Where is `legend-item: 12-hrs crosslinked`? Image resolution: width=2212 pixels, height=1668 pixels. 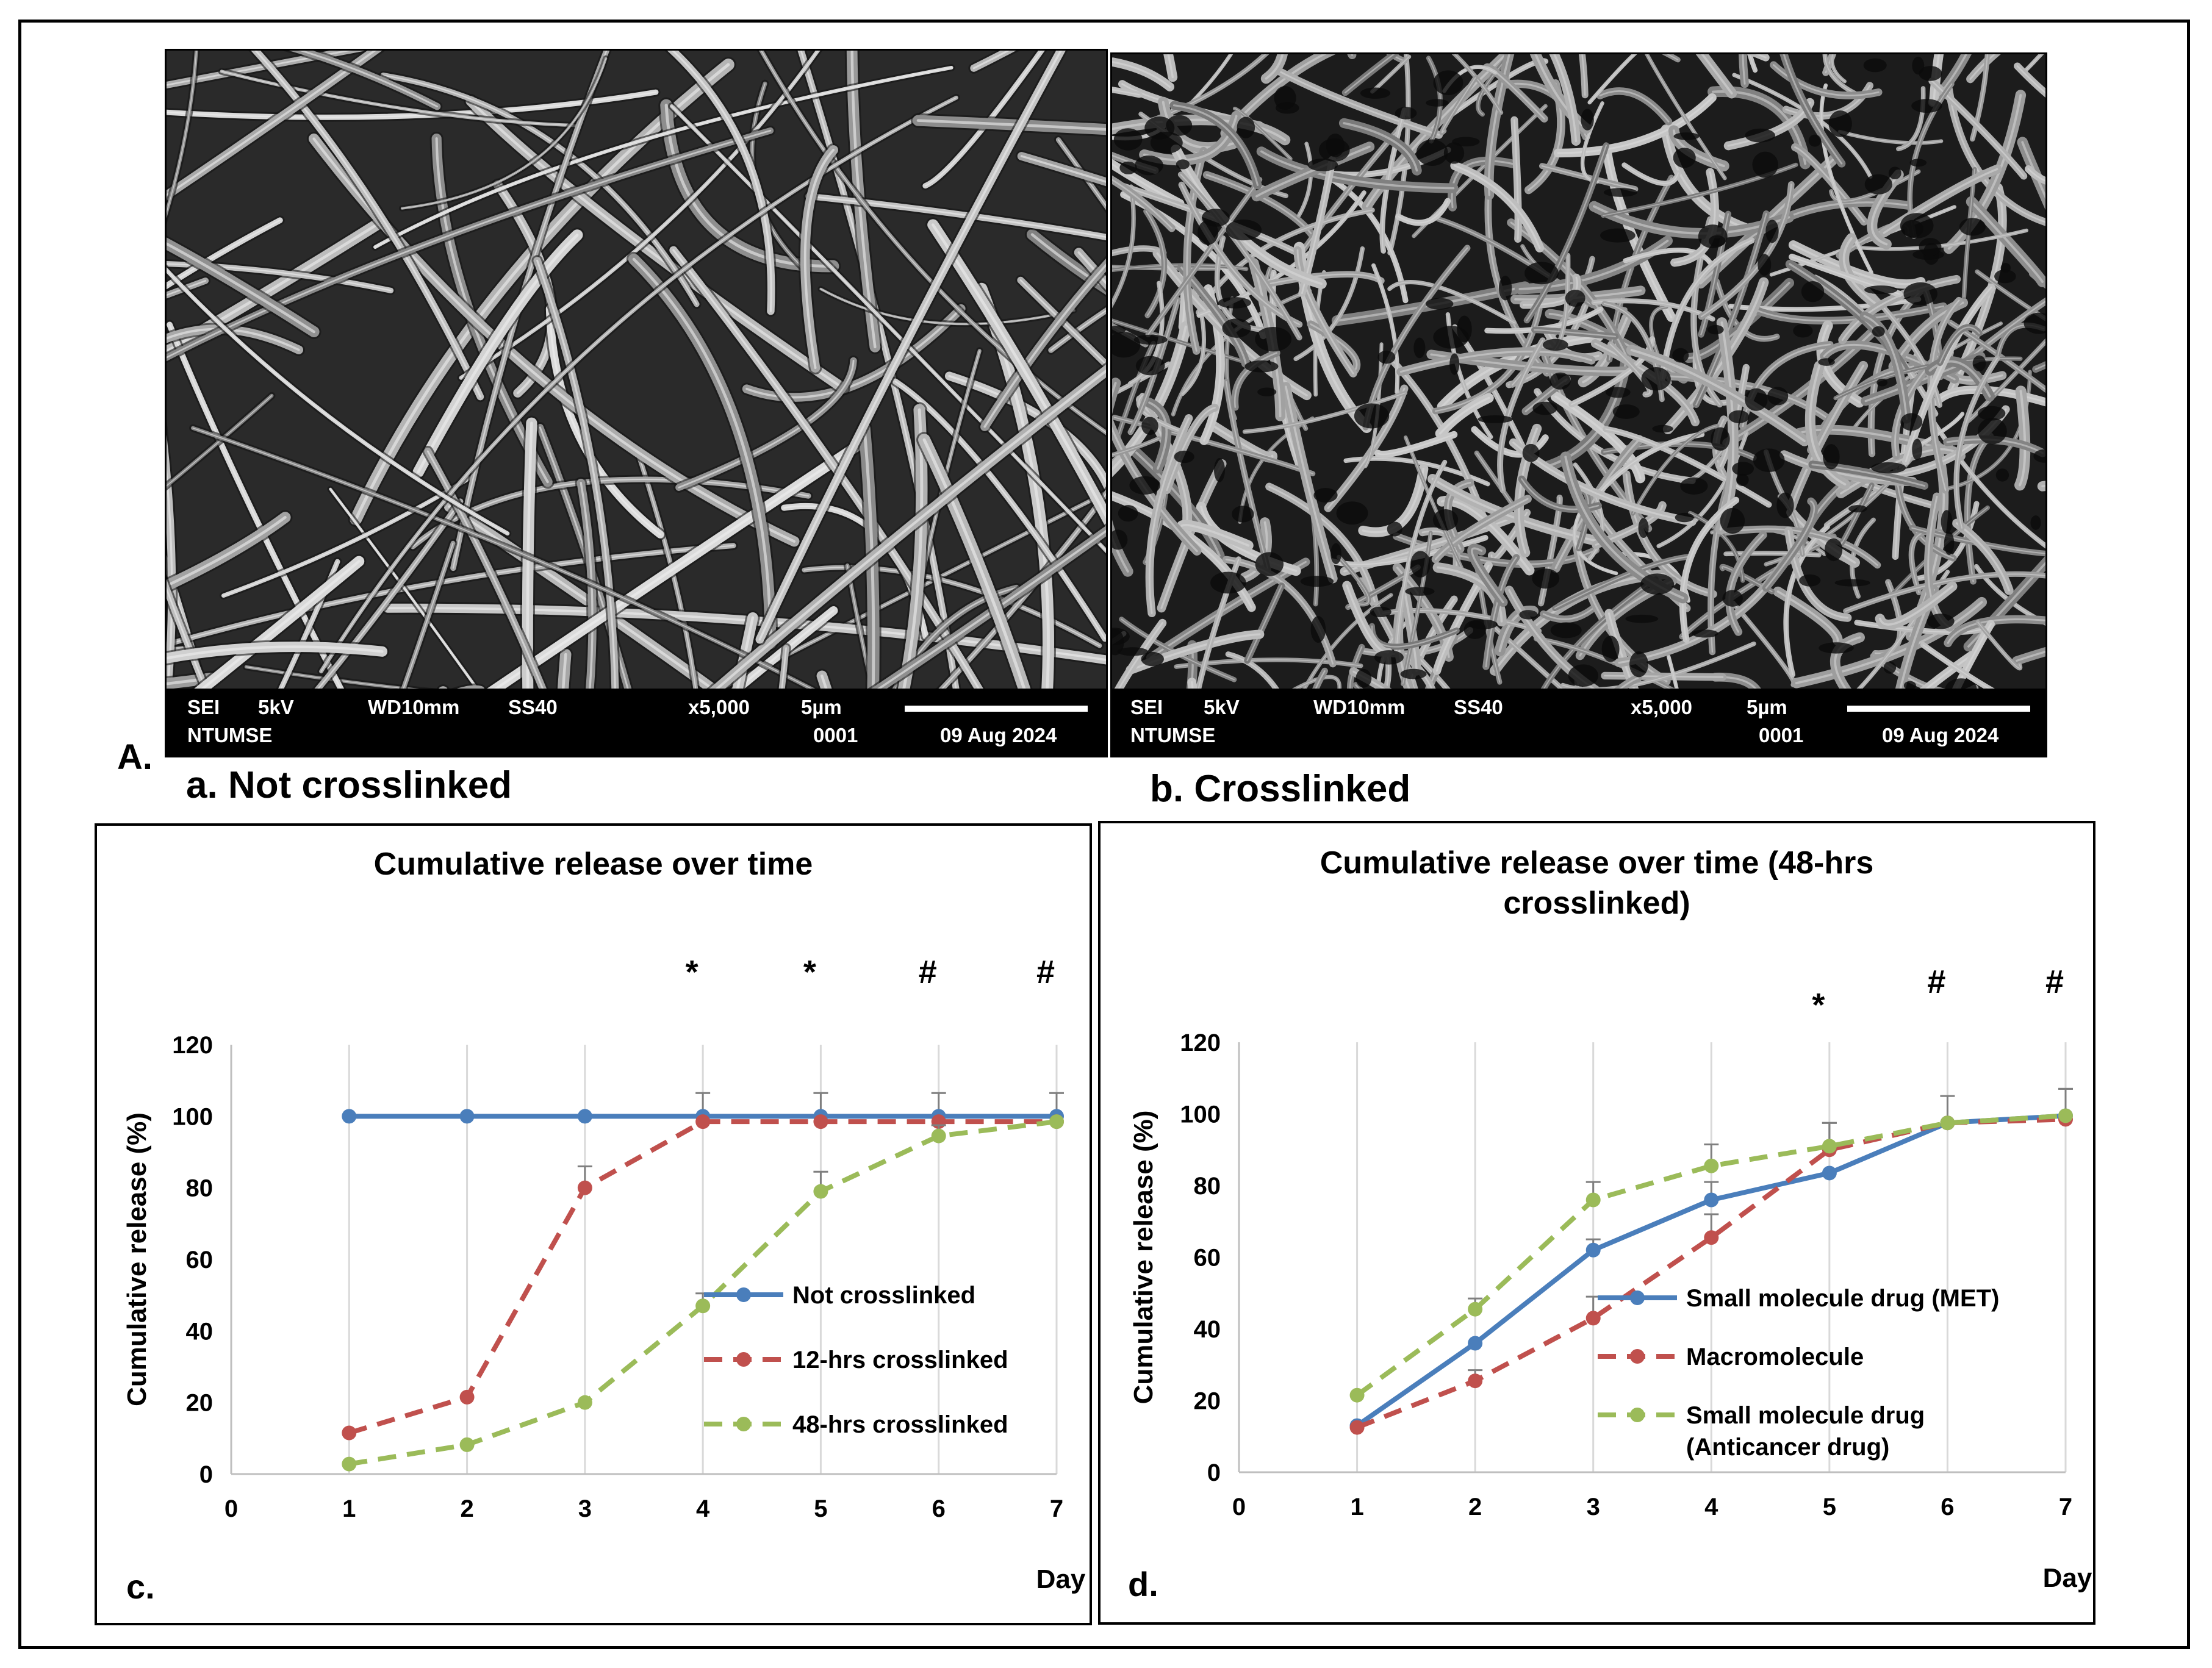 legend-item: 12-hrs crosslinked is located at coordinates (856, 1360).